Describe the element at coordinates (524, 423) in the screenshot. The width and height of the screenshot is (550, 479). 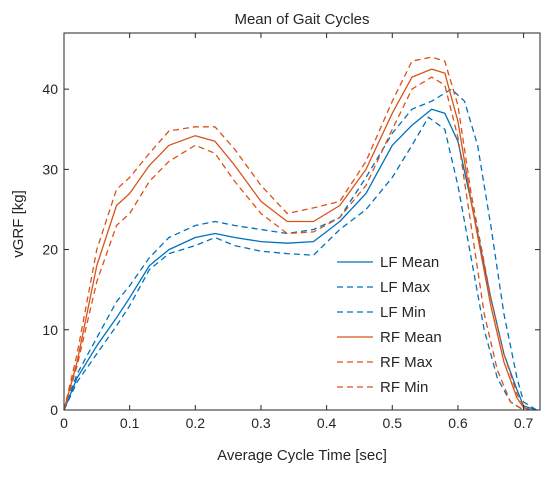
I see `x-tick-label: 0.7` at that location.